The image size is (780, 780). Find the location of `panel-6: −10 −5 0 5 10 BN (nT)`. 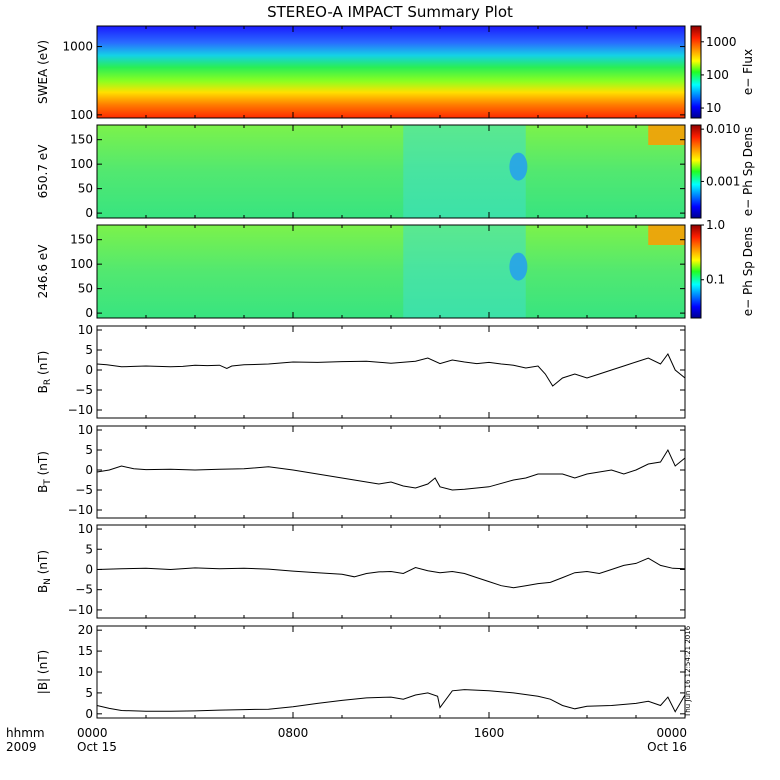

panel-6: −10 −5 0 5 10 BN (nT) is located at coordinates (361, 570).